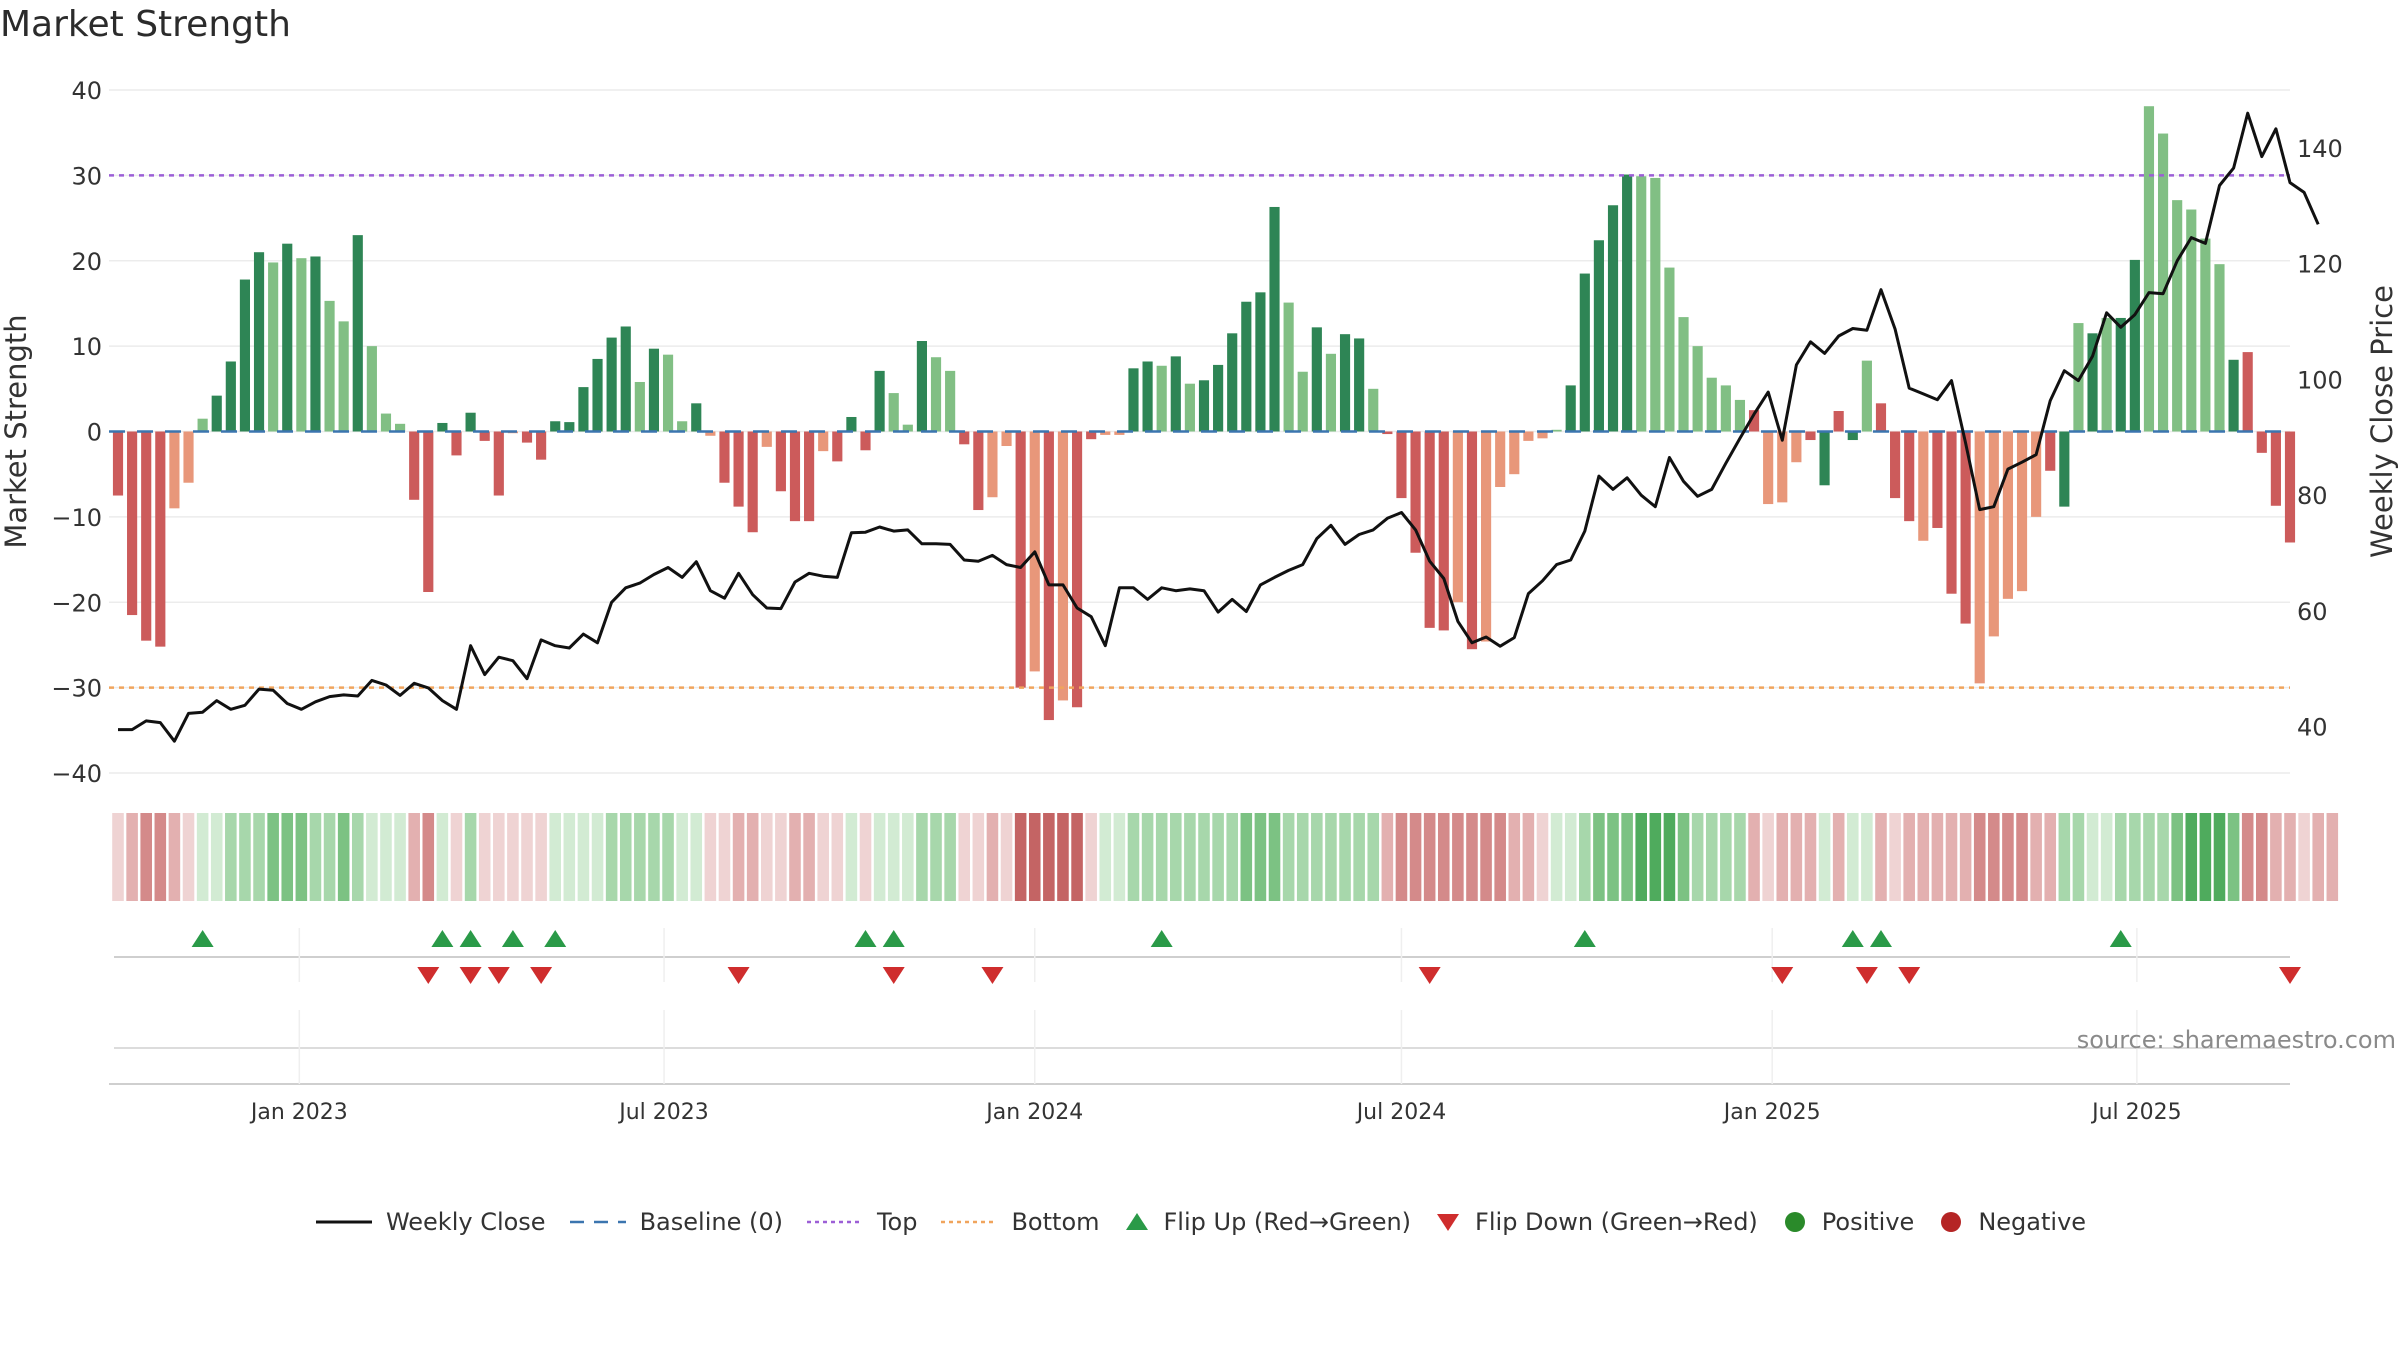 This screenshot has width=2400, height=1350. I want to click on legend-label: Weekly Close, so click(465, 1222).